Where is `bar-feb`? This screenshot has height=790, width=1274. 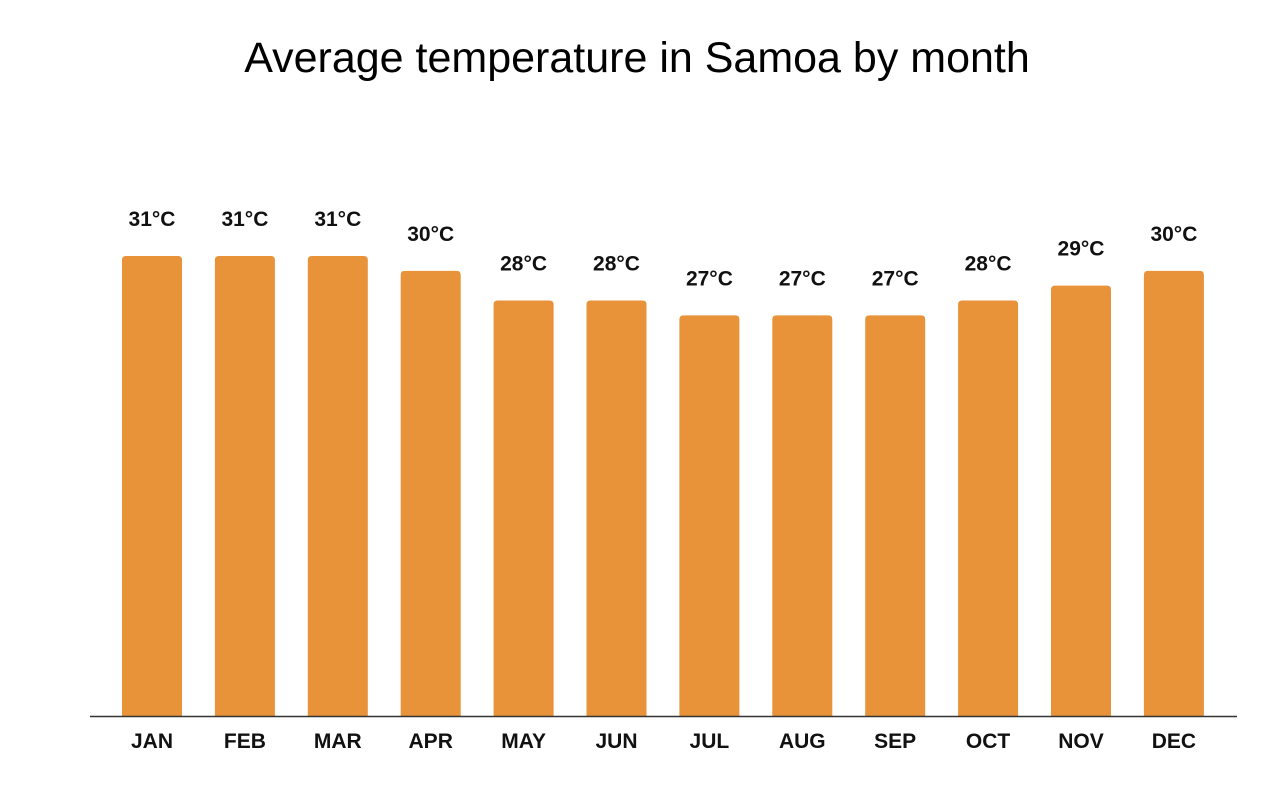
bar-feb is located at coordinates (244, 486).